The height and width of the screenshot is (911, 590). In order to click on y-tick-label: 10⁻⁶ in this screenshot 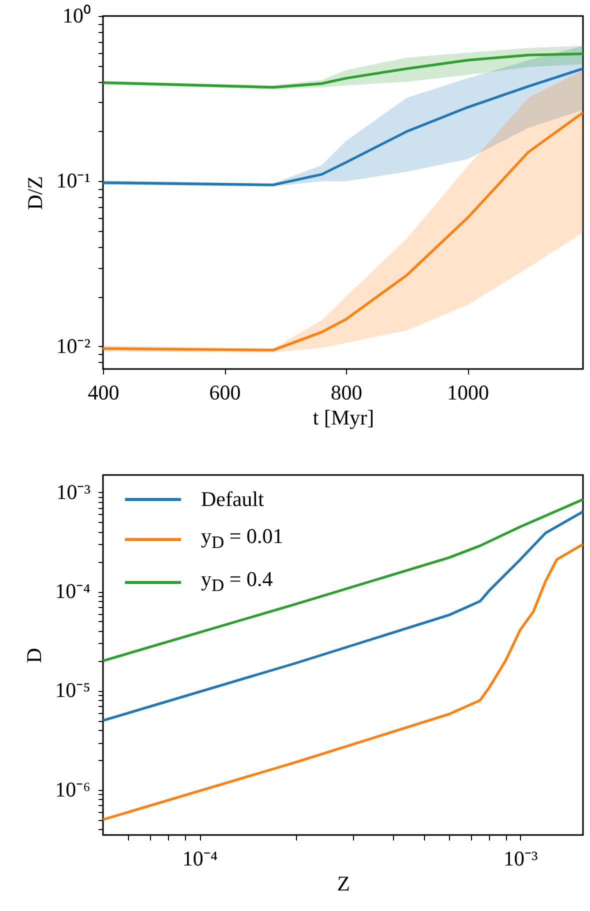, I will do `click(72, 789)`.